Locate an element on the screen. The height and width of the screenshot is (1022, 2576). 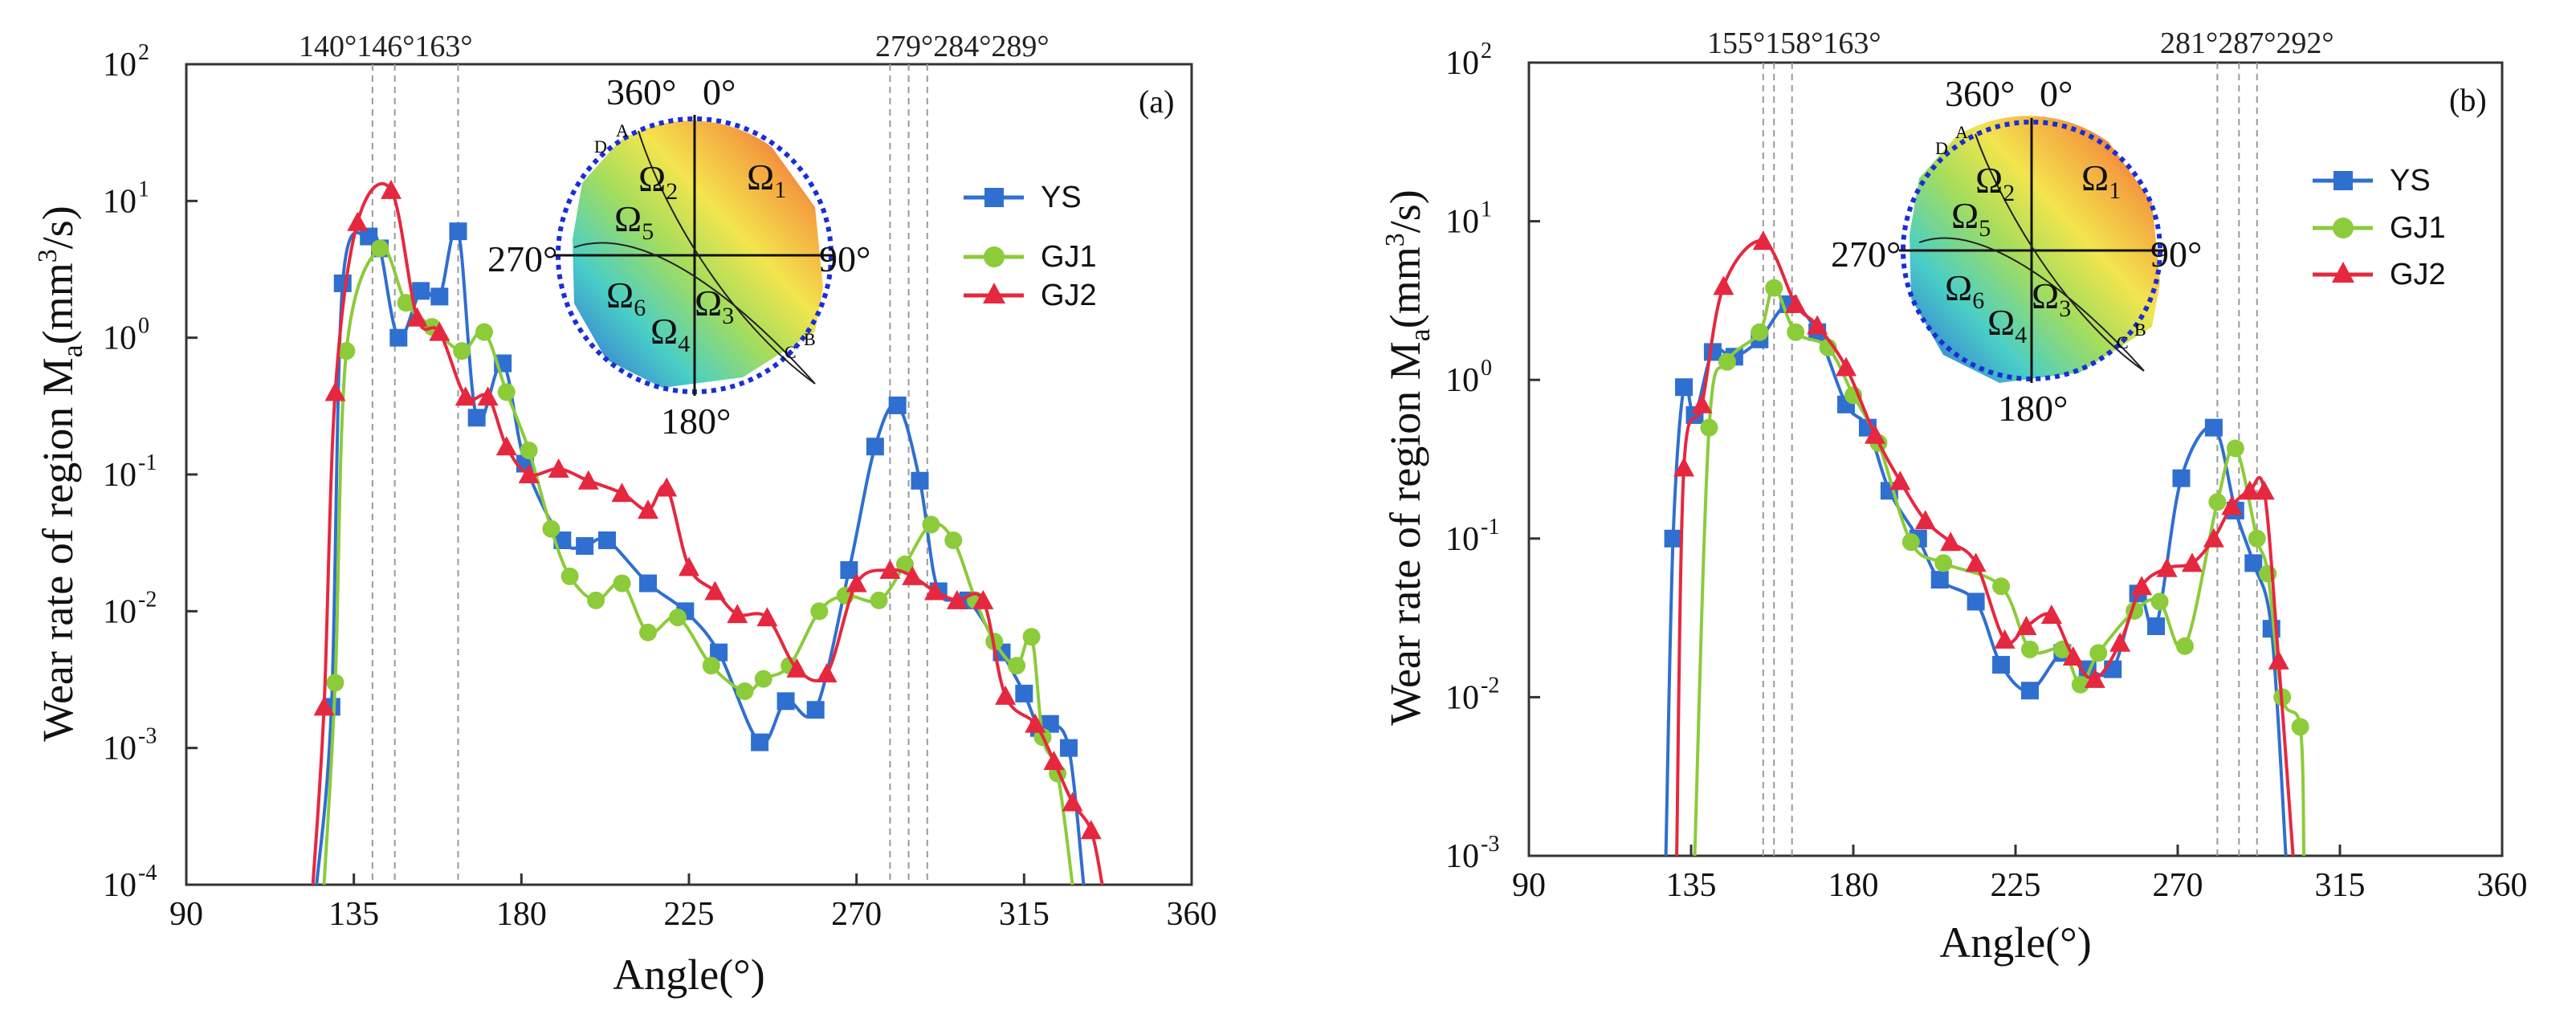
inset-0-label: 0° is located at coordinates (2056, 93).